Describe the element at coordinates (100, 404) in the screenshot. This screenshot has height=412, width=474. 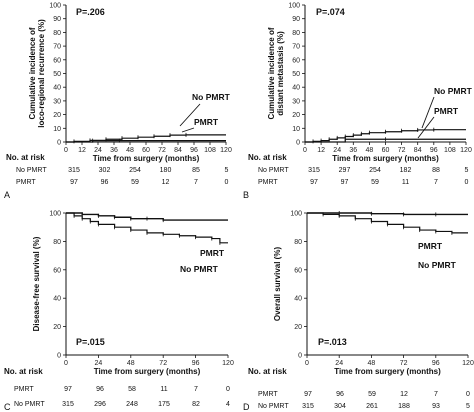
I see `risk-value: 296` at that location.